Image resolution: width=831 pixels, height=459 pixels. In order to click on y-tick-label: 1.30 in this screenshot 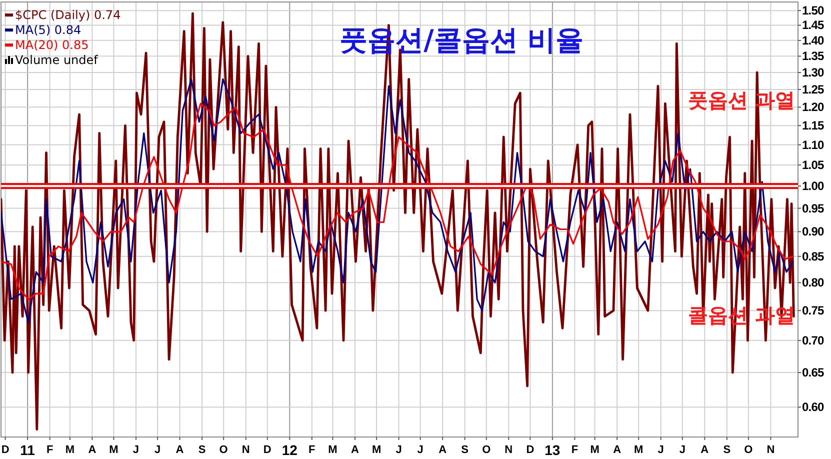, I will do `click(813, 73)`.